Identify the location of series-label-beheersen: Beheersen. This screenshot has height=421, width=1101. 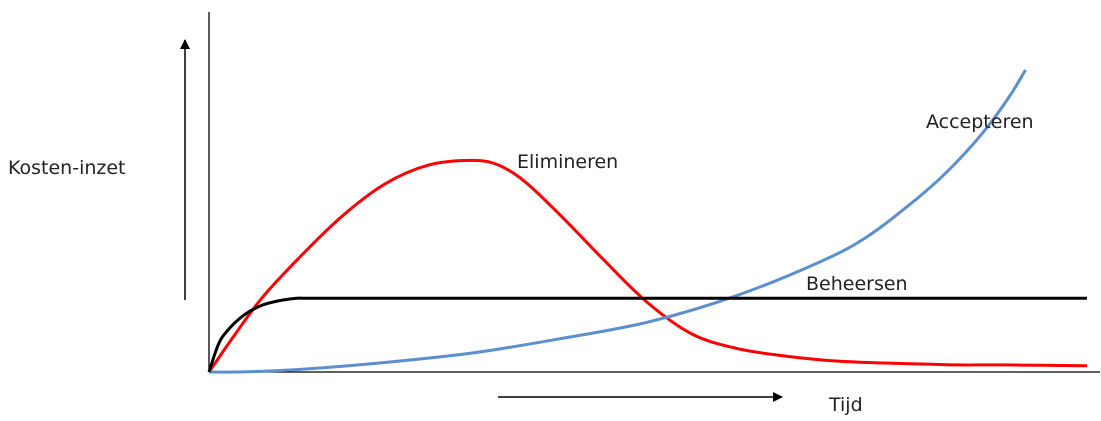
(857, 284).